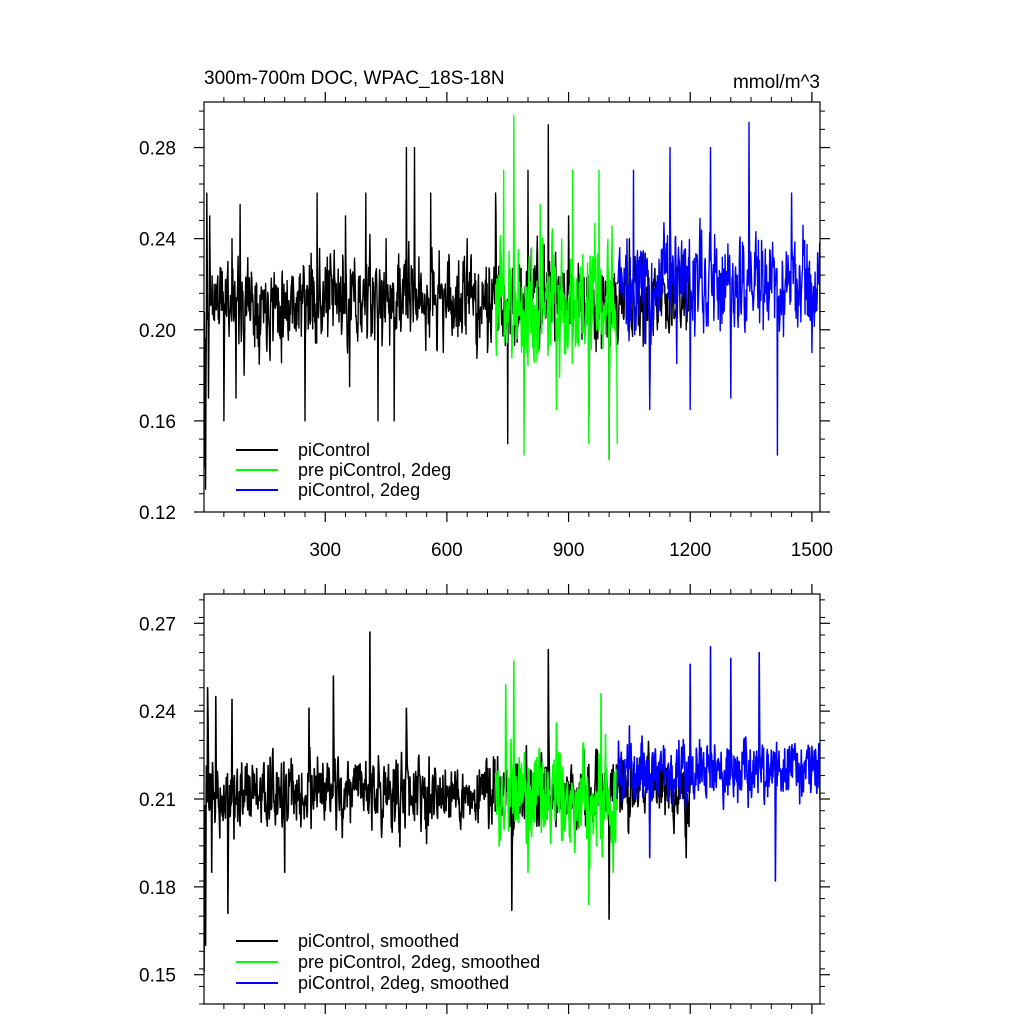 The height and width of the screenshot is (1024, 1024). I want to click on y-tick-label: 0.28, so click(157, 149).